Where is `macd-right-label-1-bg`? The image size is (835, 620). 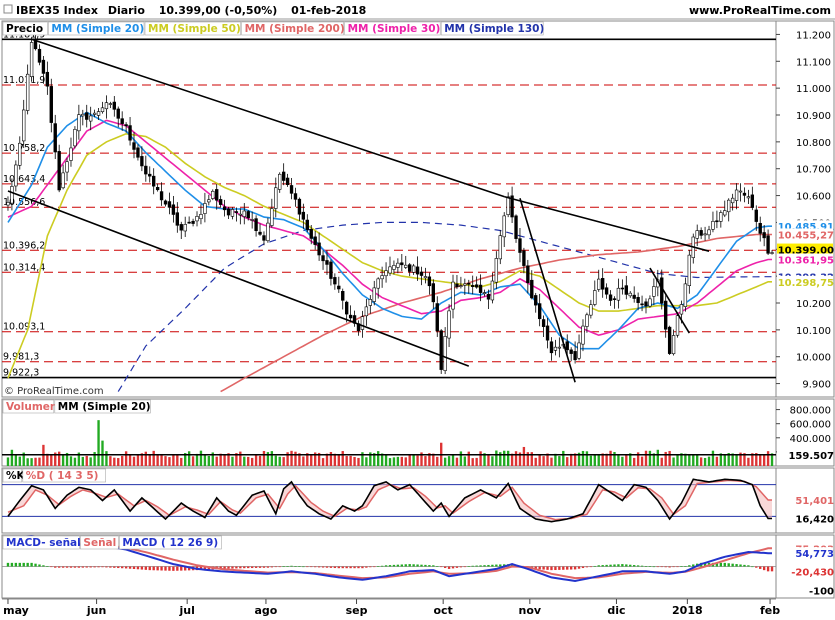
macd-right-label-1-bg is located at coordinates (805, 553).